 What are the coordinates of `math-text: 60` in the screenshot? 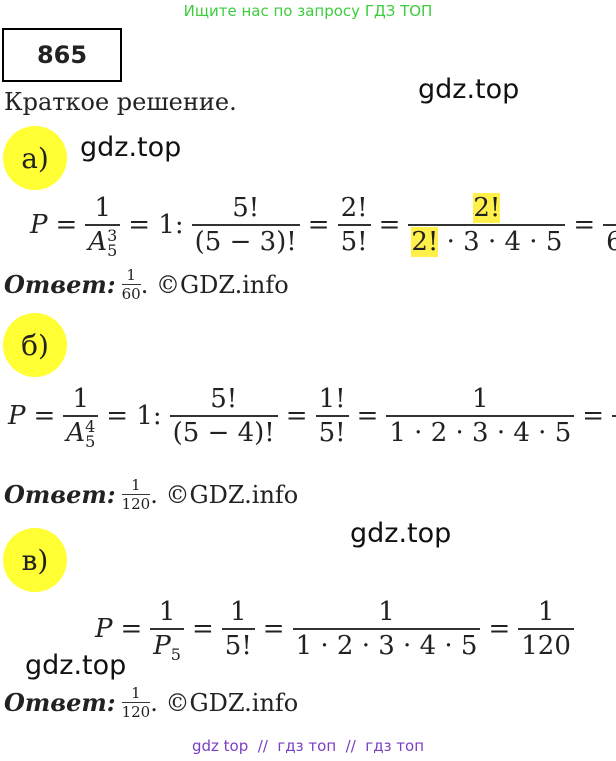 It's located at (611, 242).